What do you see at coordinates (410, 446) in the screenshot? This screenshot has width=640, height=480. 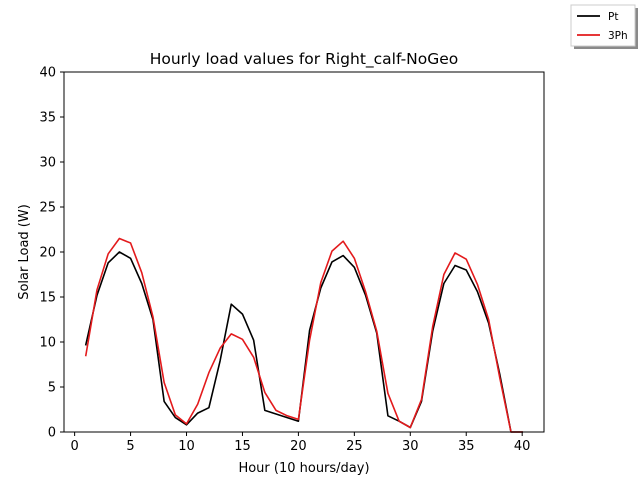 I see `x-tick-label: 30` at bounding box center [410, 446].